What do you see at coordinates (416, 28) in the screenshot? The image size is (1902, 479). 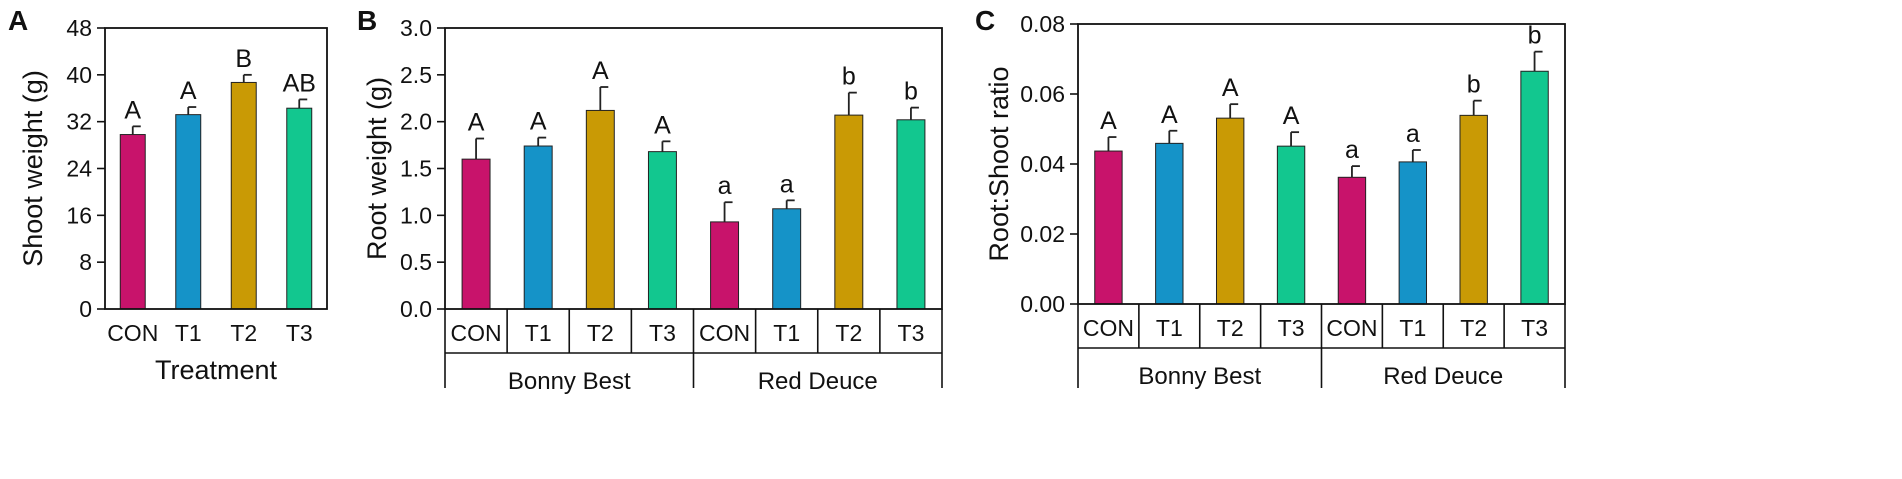 I see `y-tick-label: 3.0` at bounding box center [416, 28].